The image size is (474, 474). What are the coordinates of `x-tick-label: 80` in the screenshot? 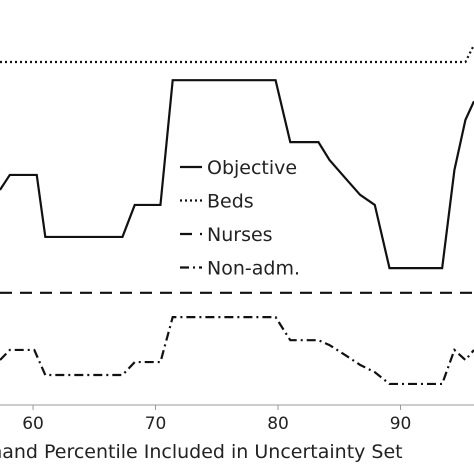 It's located at (278, 424).